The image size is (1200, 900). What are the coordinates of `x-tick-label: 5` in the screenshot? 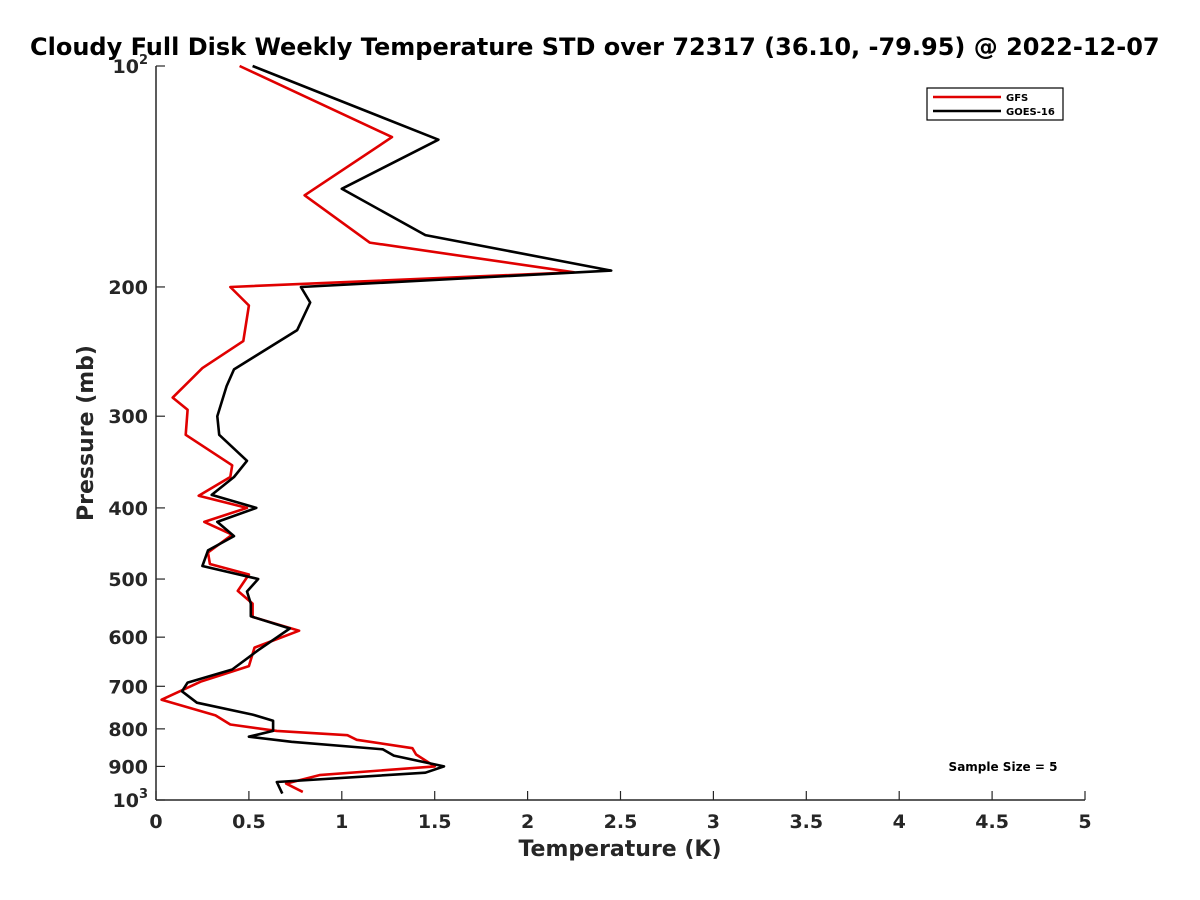 It's located at (1084, 822).